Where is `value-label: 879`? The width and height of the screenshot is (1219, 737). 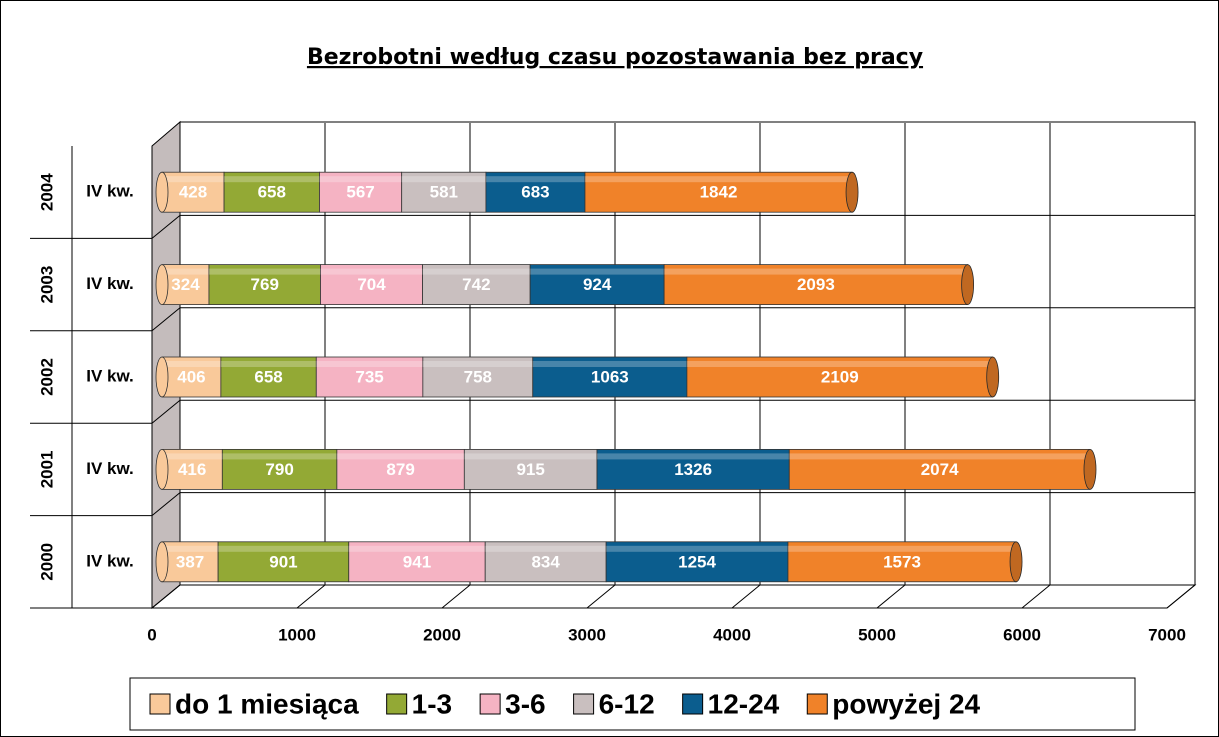
value-label: 879 is located at coordinates (400, 469).